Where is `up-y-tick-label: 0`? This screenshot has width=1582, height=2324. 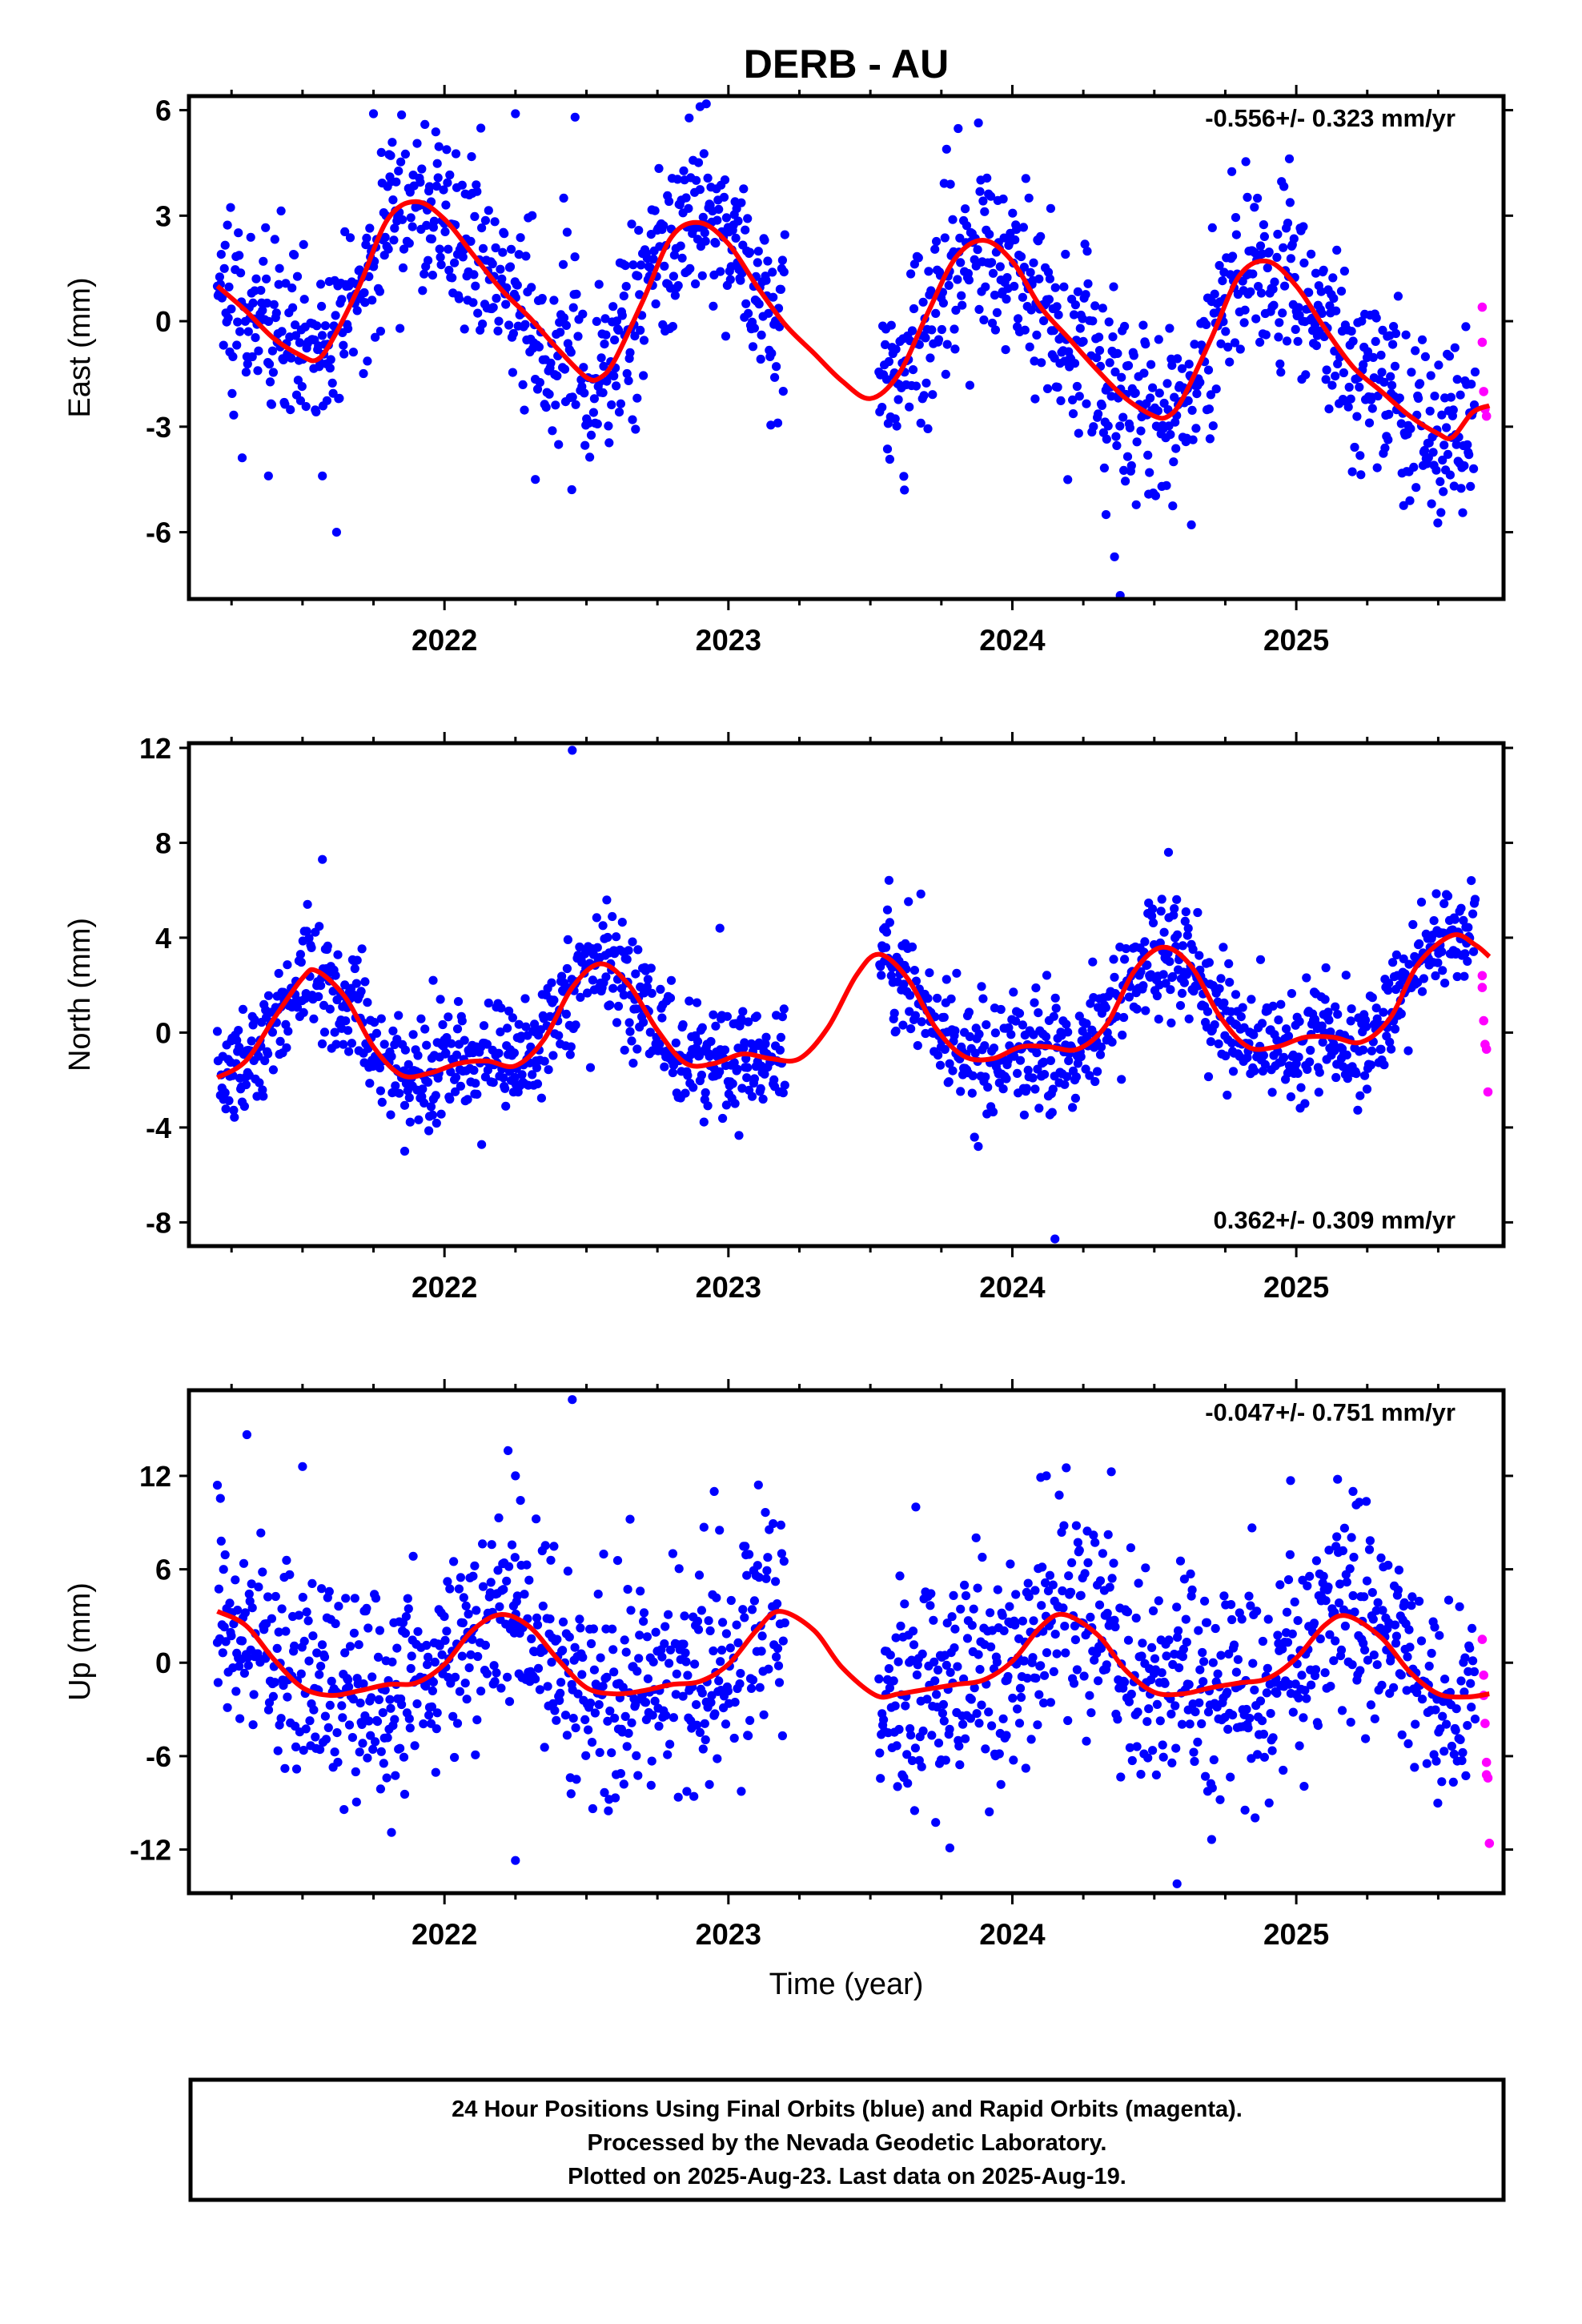
up-y-tick-label: 0 is located at coordinates (163, 1663).